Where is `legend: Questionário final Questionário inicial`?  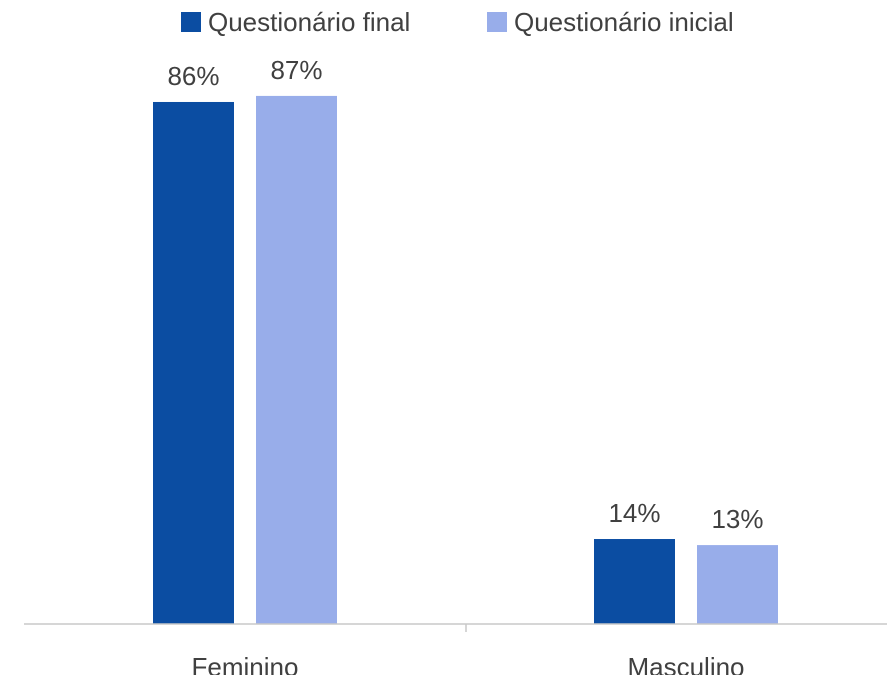 legend: Questionário final Questionário inicial is located at coordinates (457, 22).